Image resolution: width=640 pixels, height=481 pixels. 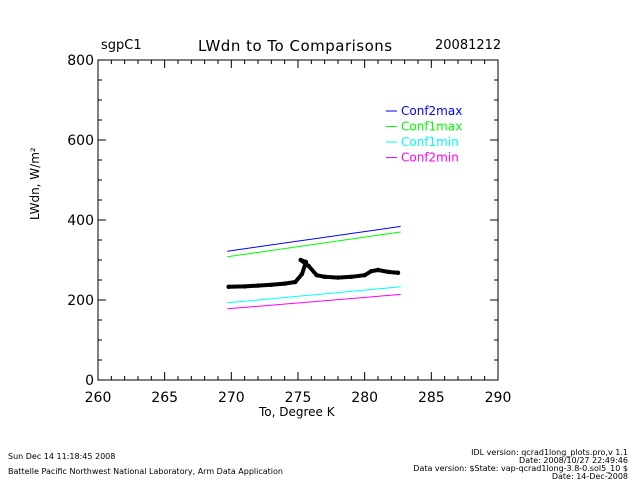 What do you see at coordinates (80, 61) in the screenshot?
I see `y-tick-label: 800` at bounding box center [80, 61].